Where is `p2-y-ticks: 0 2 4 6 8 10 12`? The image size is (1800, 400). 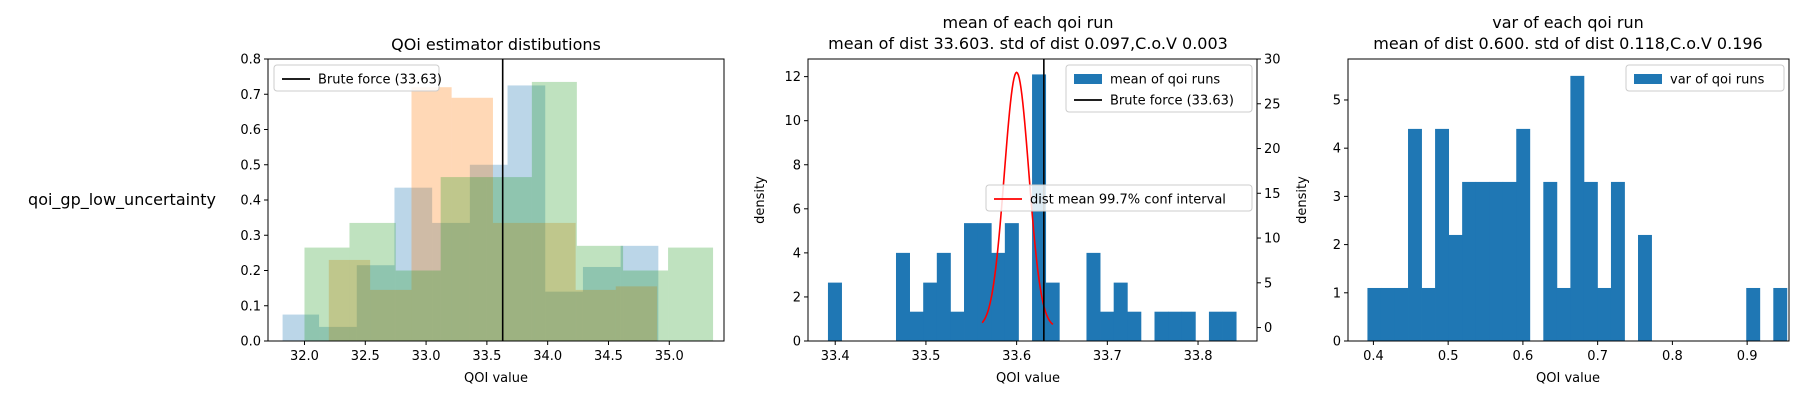 p2-y-ticks: 0 2 4 6 8 10 12 is located at coordinates (796, 210).